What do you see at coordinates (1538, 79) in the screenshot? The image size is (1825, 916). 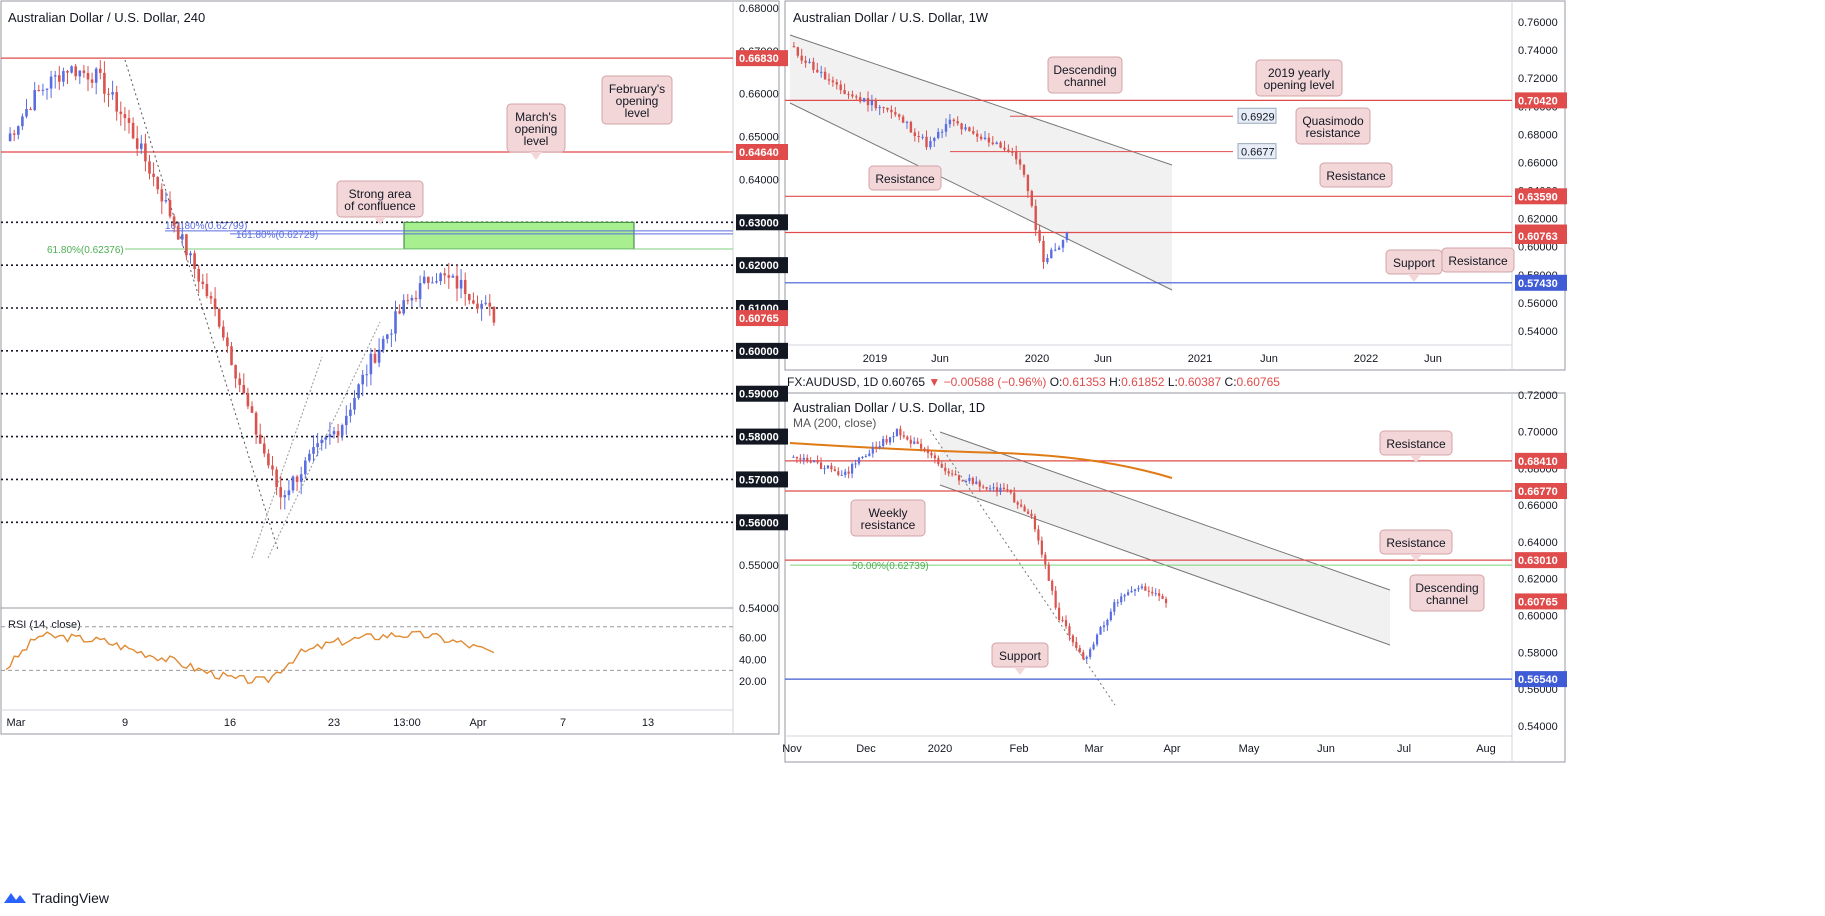 I see `price-tick-label: 0.72000` at bounding box center [1538, 79].